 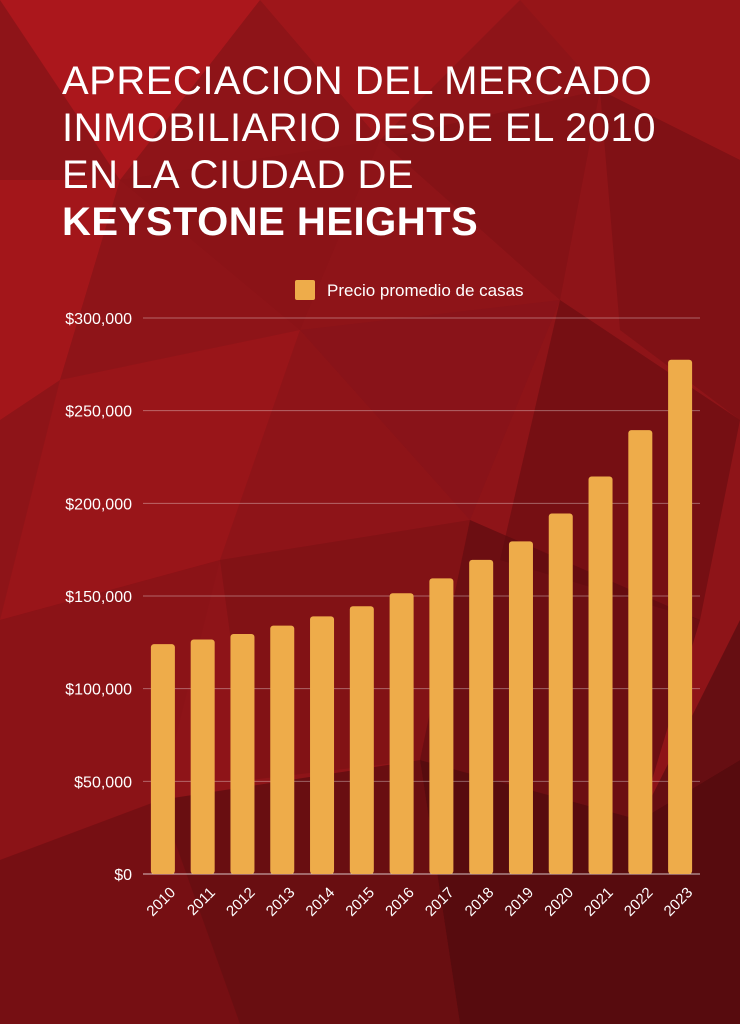 I want to click on y-tick-label: $200,000, so click(x=98, y=504).